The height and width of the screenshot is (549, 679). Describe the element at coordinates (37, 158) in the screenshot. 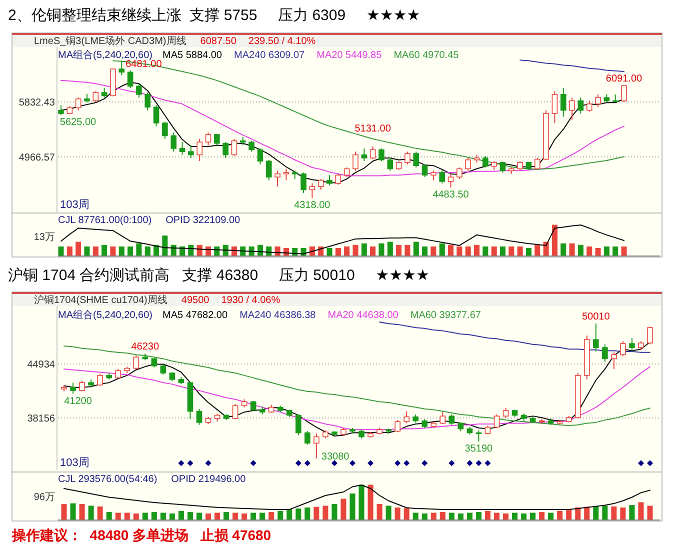

I see `y-tick-label: 4966.57` at that location.